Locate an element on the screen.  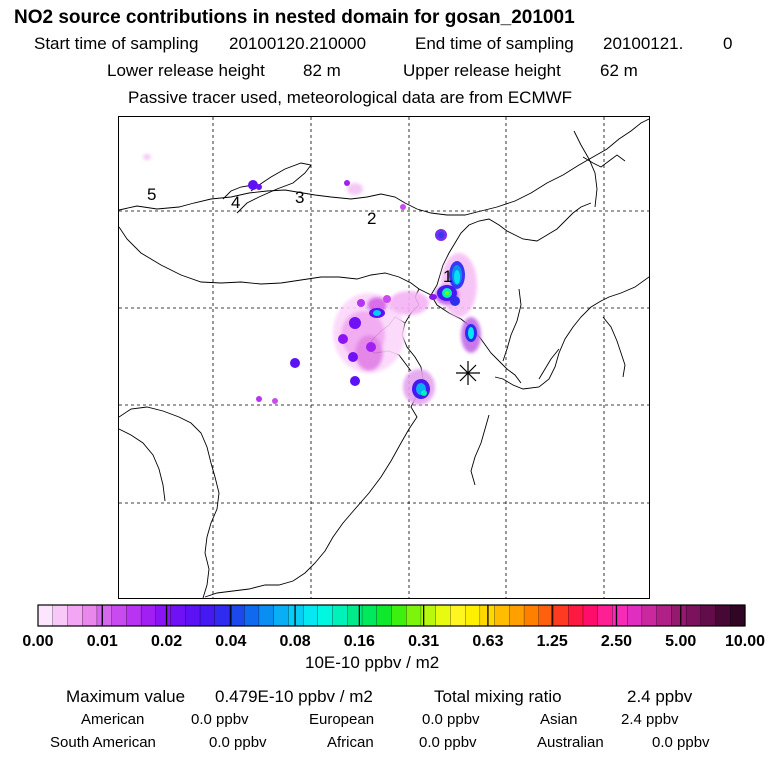
colorbar-tick-label: 0.00 is located at coordinates (38, 641).